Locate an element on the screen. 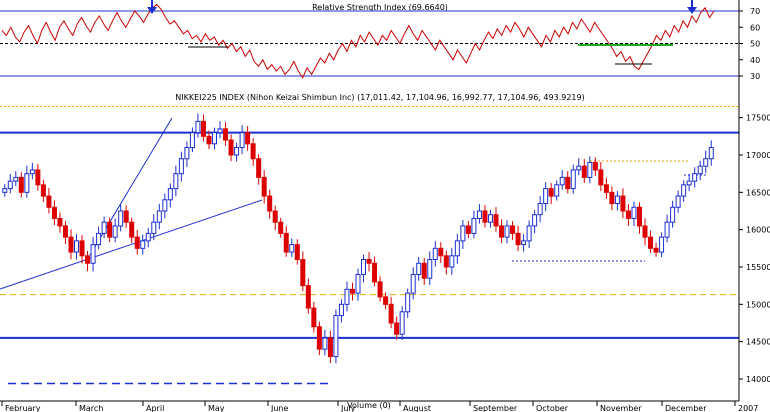  volume-label: Volume (0) is located at coordinates (369, 405).